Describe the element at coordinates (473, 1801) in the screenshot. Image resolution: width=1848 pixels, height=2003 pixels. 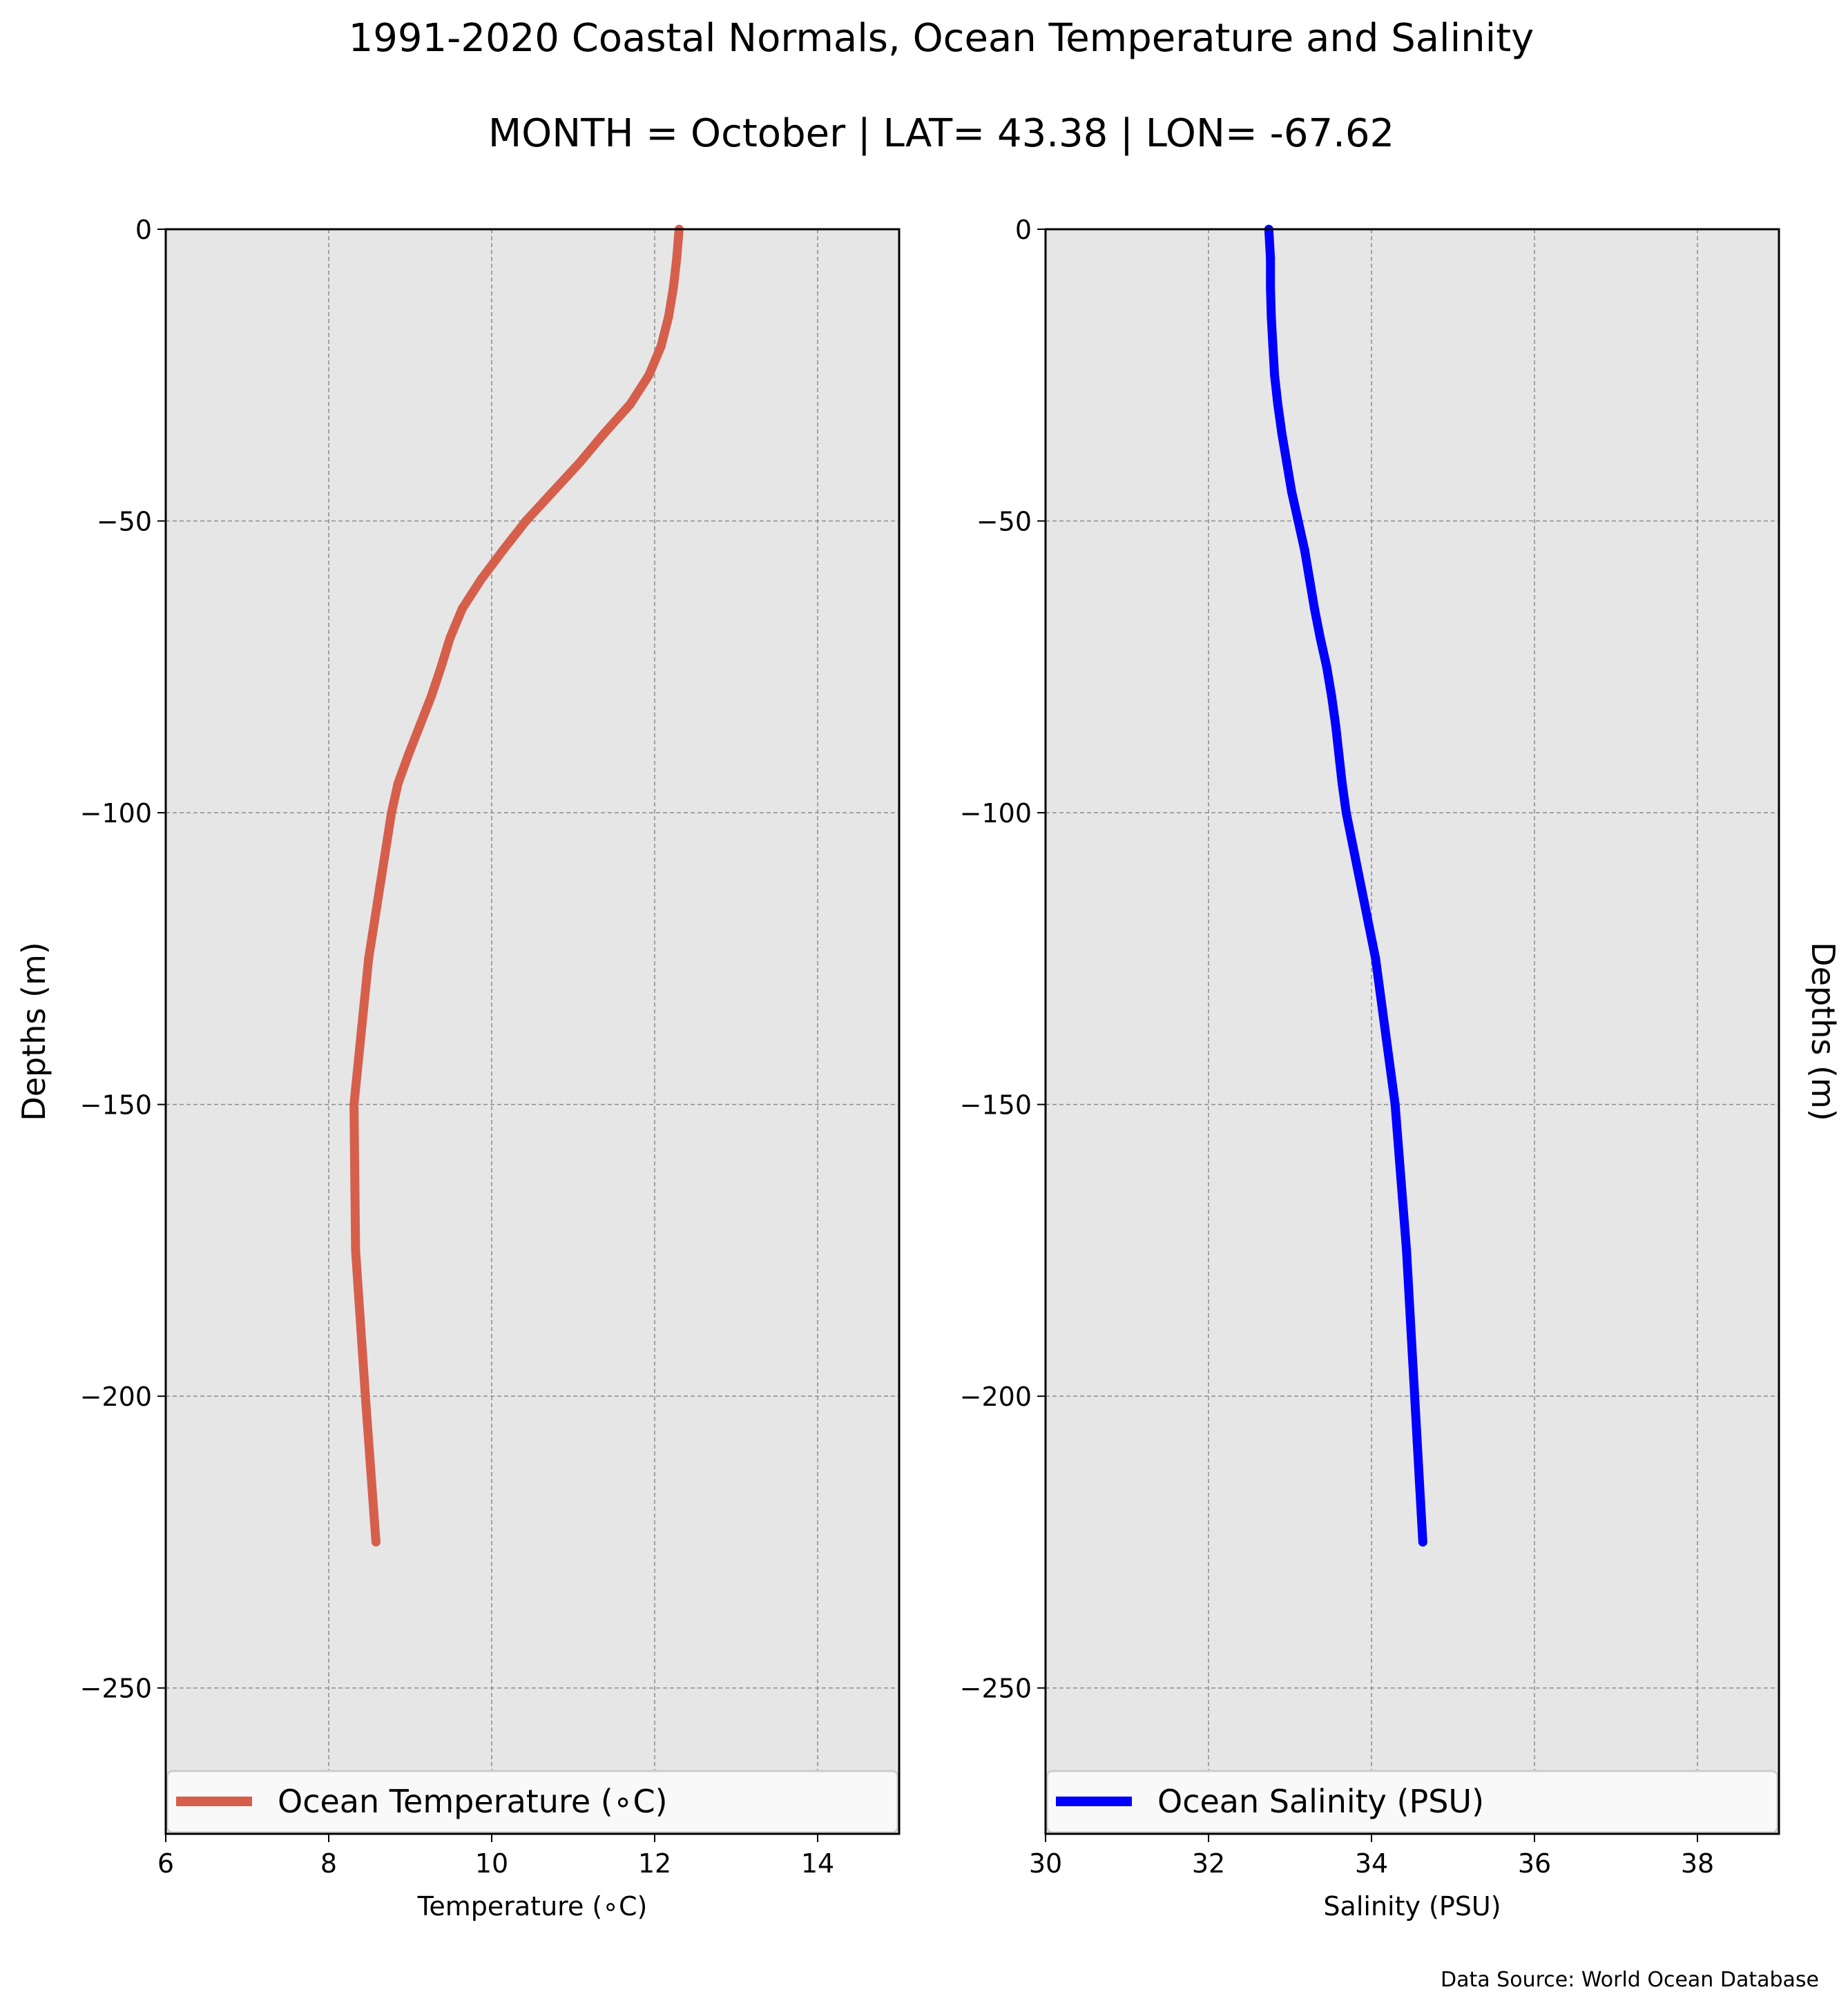
I see `legend-label: Ocean Temperature (∘C)` at that location.